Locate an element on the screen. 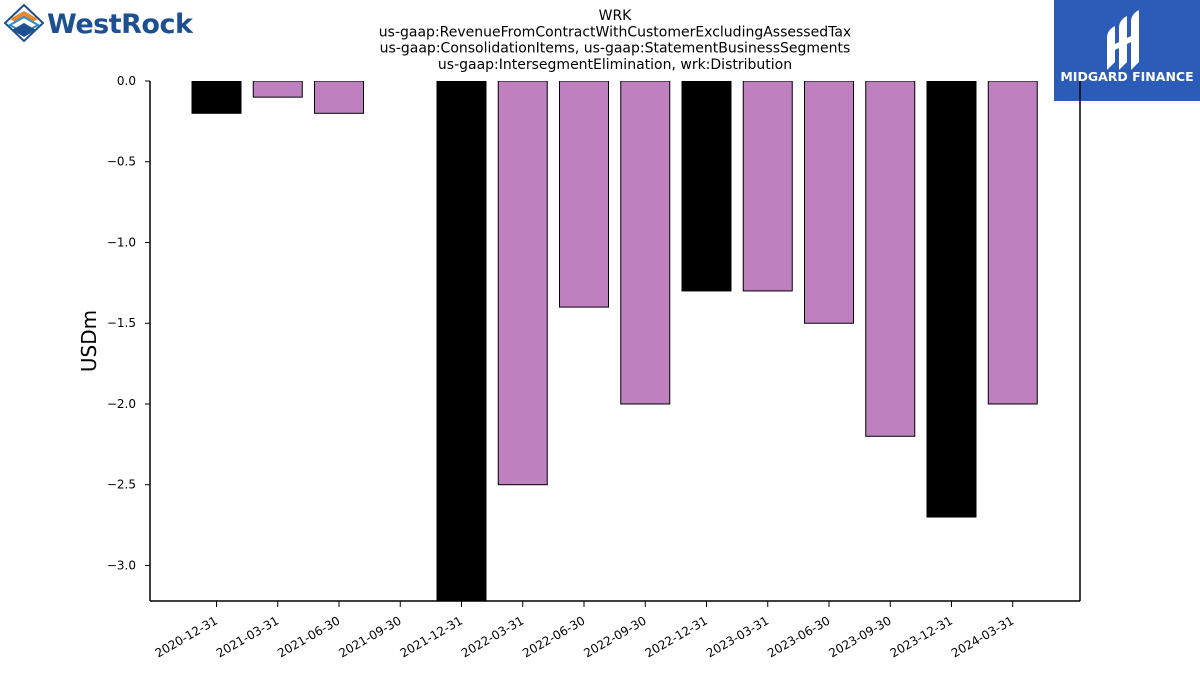  x-tick-label: 2021-12-31 is located at coordinates (431, 636).